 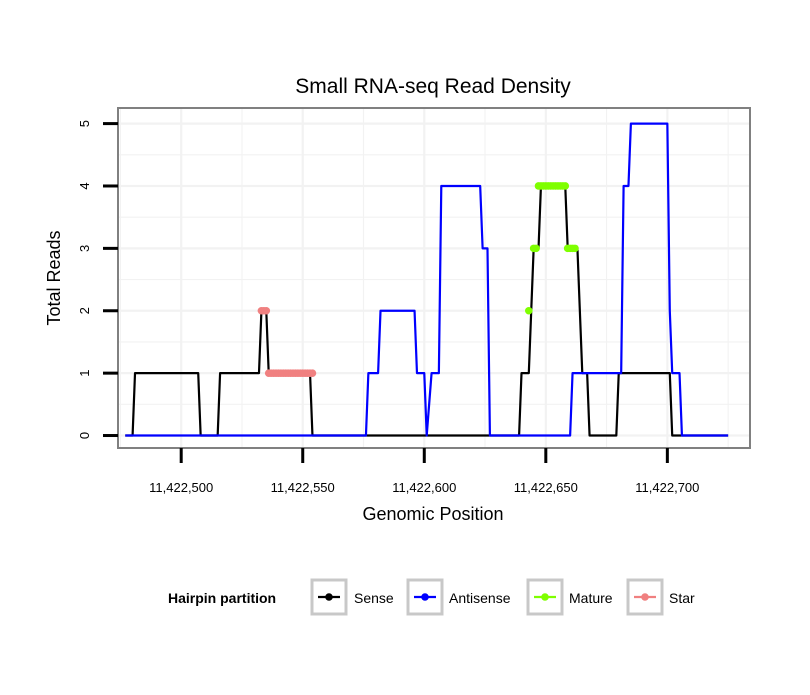 What do you see at coordinates (54, 277) in the screenshot?
I see `y-axis-label: Total Reads` at bounding box center [54, 277].